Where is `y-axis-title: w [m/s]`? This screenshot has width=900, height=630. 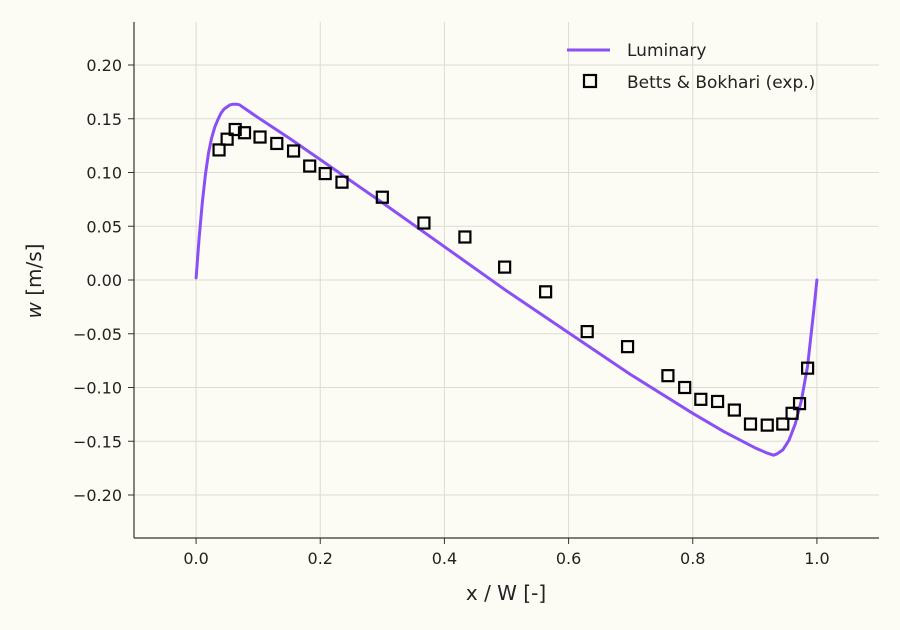
y-axis-title: w [m/s] is located at coordinates (34, 281).